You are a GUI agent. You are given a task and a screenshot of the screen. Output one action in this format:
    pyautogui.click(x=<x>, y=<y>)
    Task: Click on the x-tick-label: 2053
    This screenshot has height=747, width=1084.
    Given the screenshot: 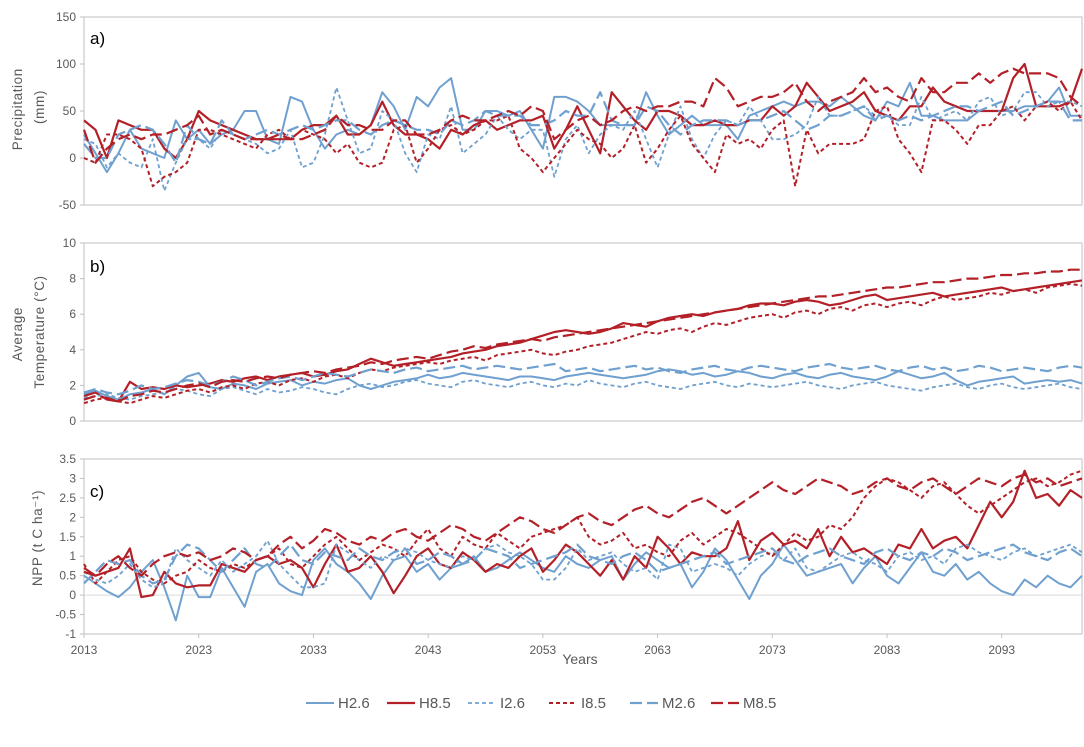 What is the action you would take?
    pyautogui.click(x=542, y=650)
    